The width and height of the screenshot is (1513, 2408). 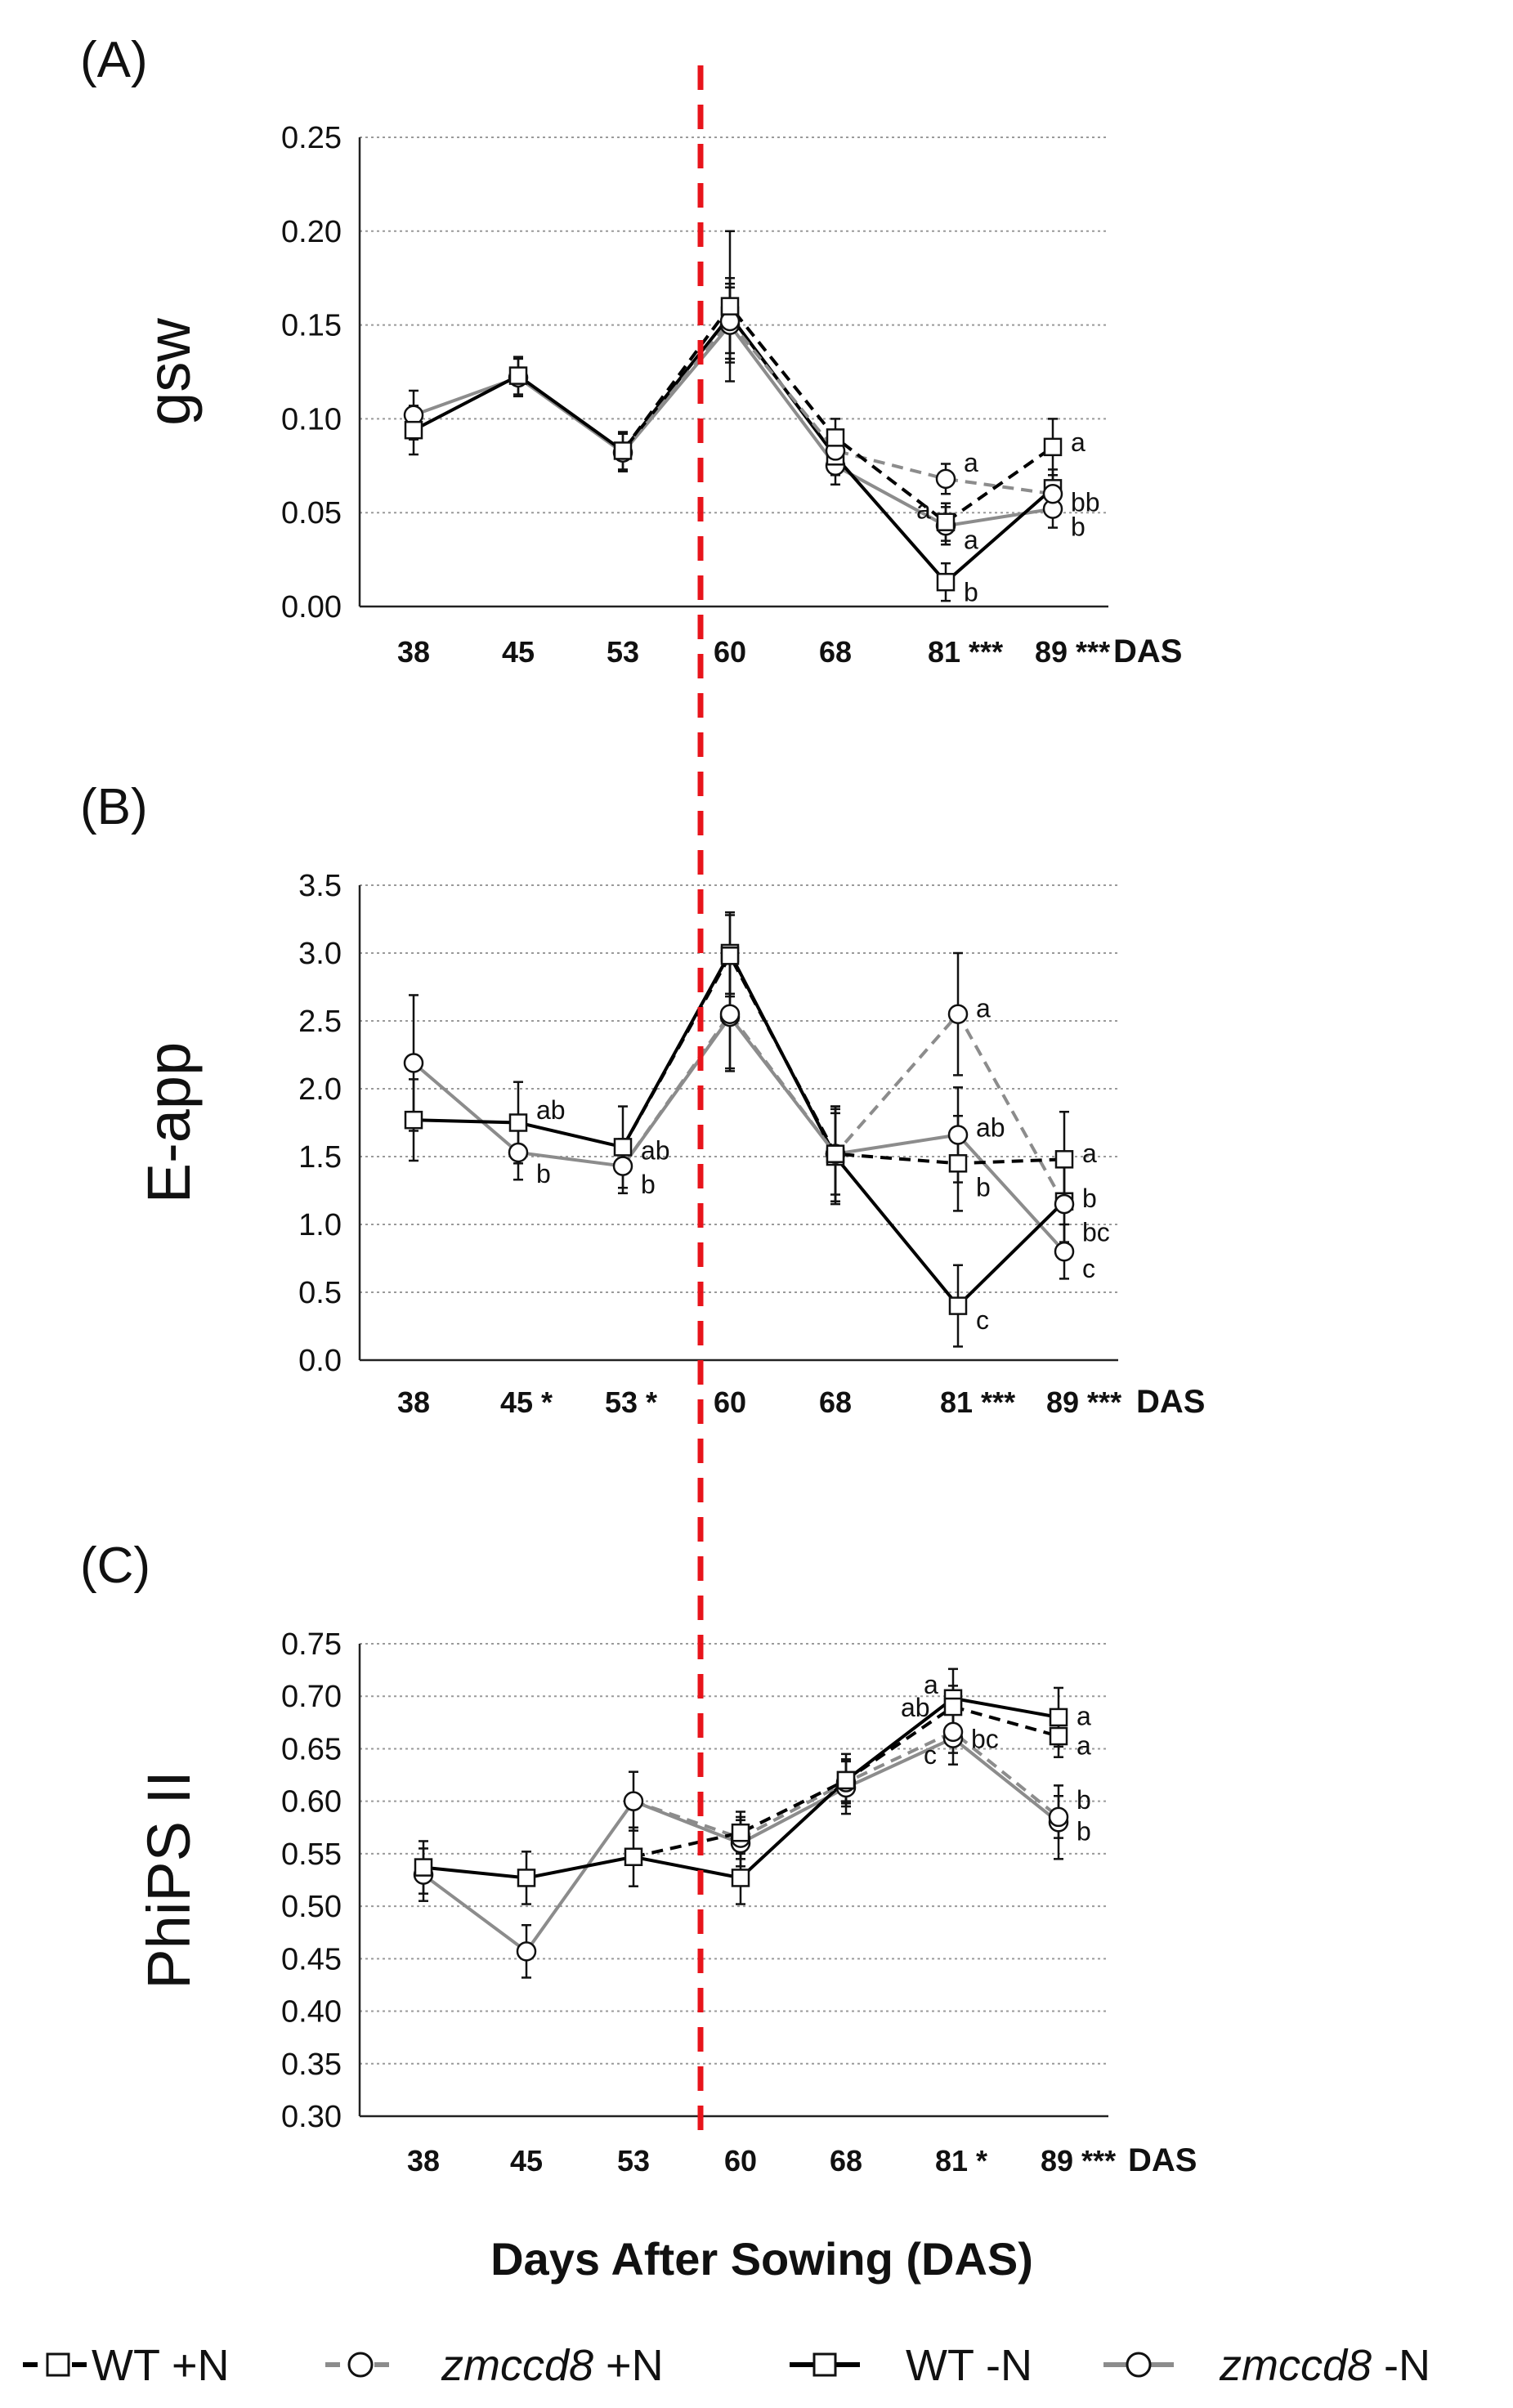 I want to click on legend-genotype: WT, so click(x=125, y=2366).